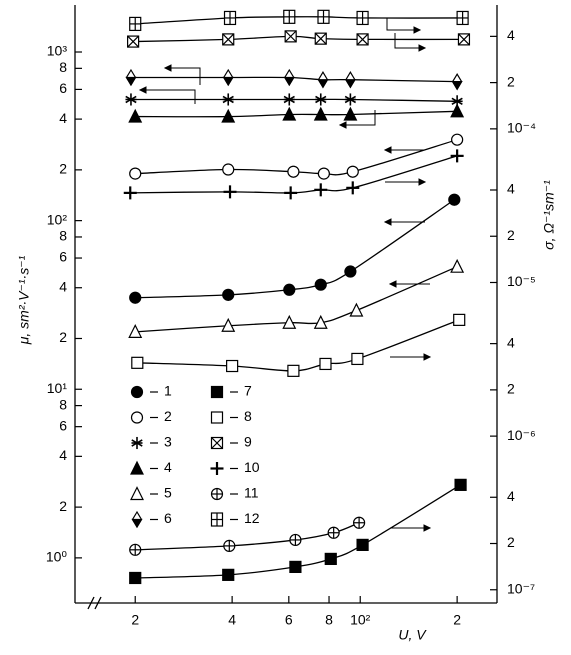 This screenshot has width=571, height=655. Describe the element at coordinates (63, 257) in the screenshot. I see `y-tick-label: 6` at that location.